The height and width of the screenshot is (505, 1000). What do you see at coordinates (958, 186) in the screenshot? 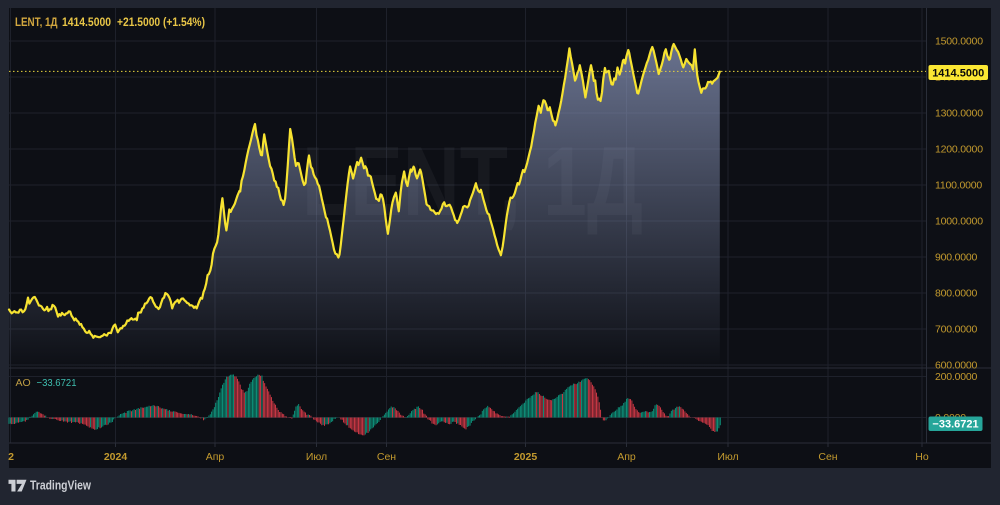
I see `svg-text: 1100.0000` at bounding box center [958, 186].